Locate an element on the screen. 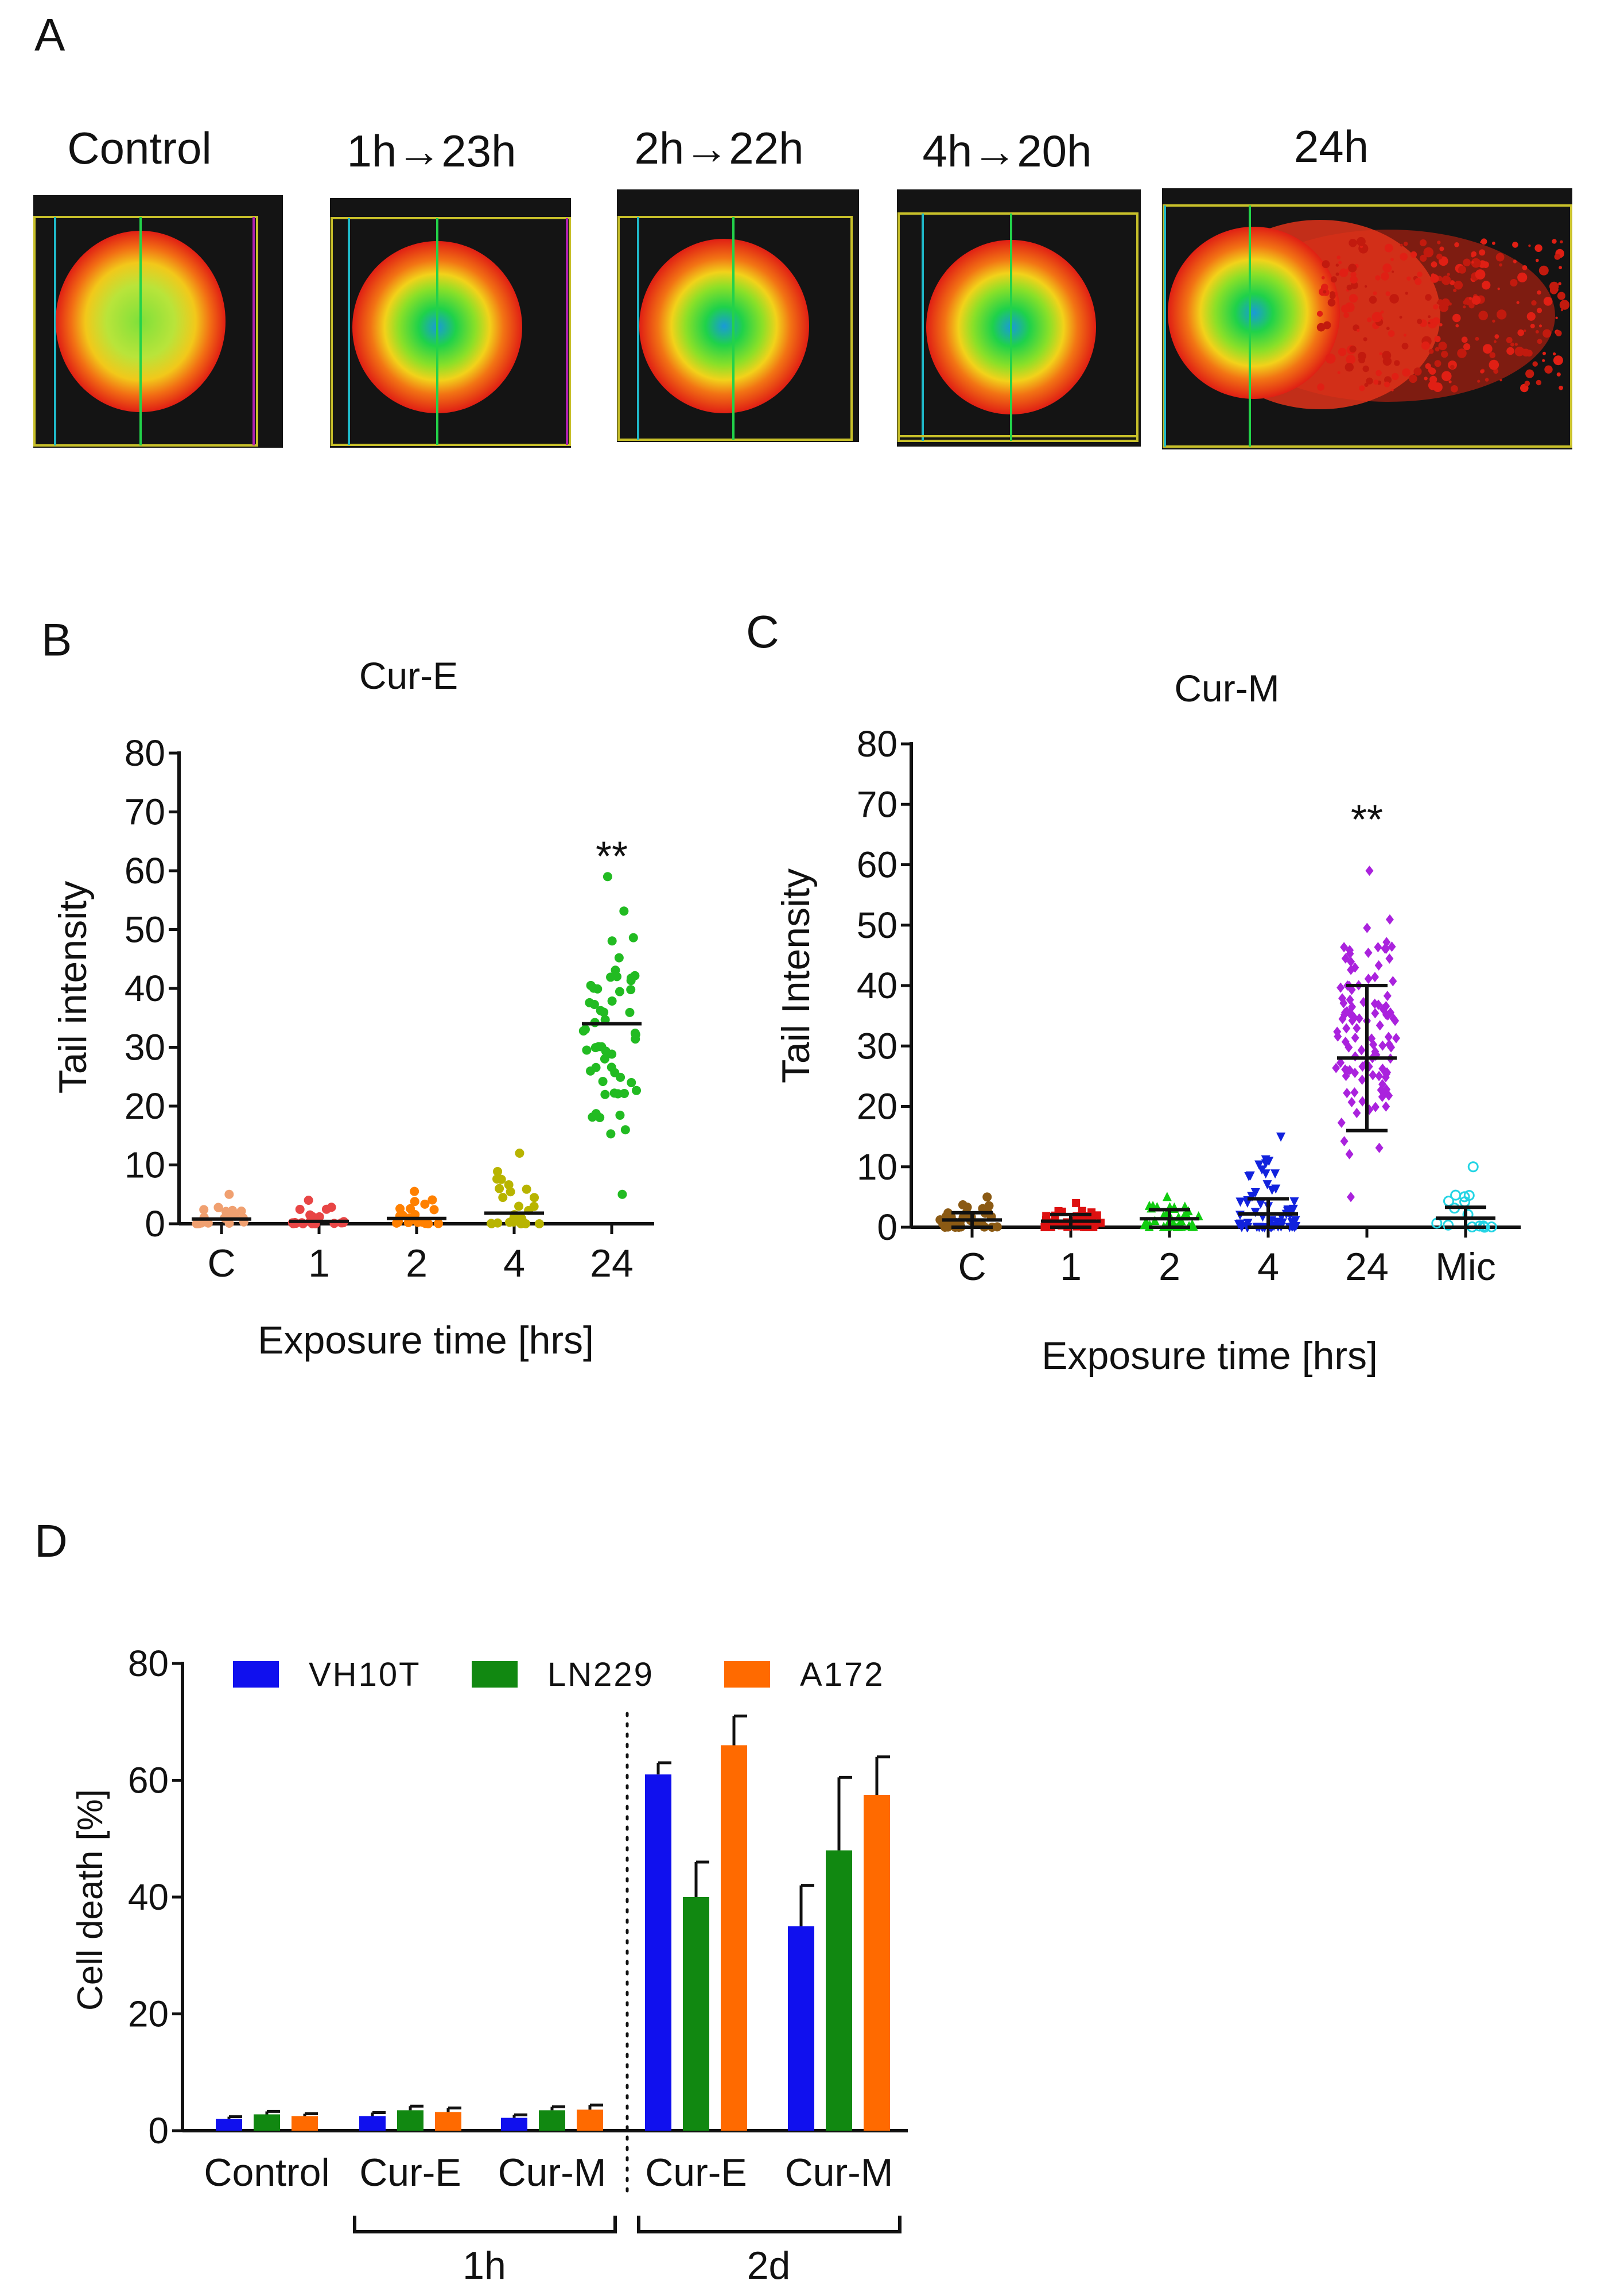 Image resolution: width=1597 pixels, height=2296 pixels. significance-marker: ** is located at coordinates (612, 856).